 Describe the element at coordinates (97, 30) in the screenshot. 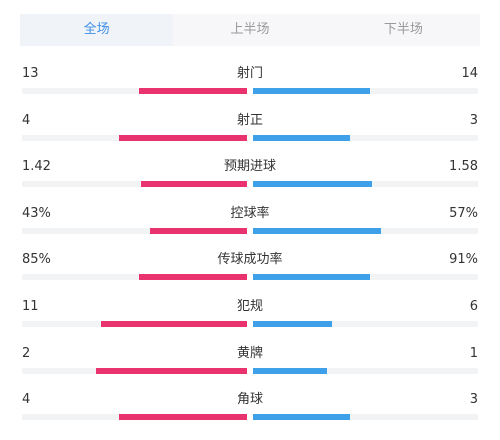

I see `tab-full-match: 全场` at that location.